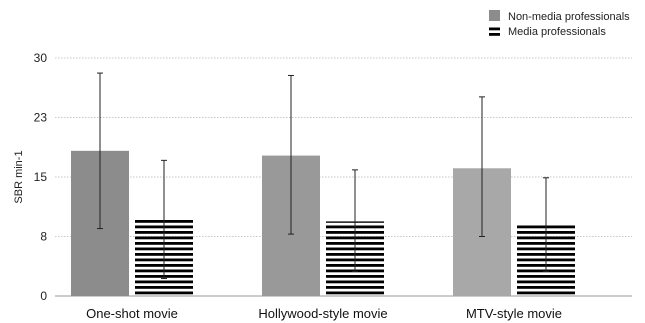 The image size is (645, 323). I want to click on x-category-label: MTV-style movie, so click(514, 313).